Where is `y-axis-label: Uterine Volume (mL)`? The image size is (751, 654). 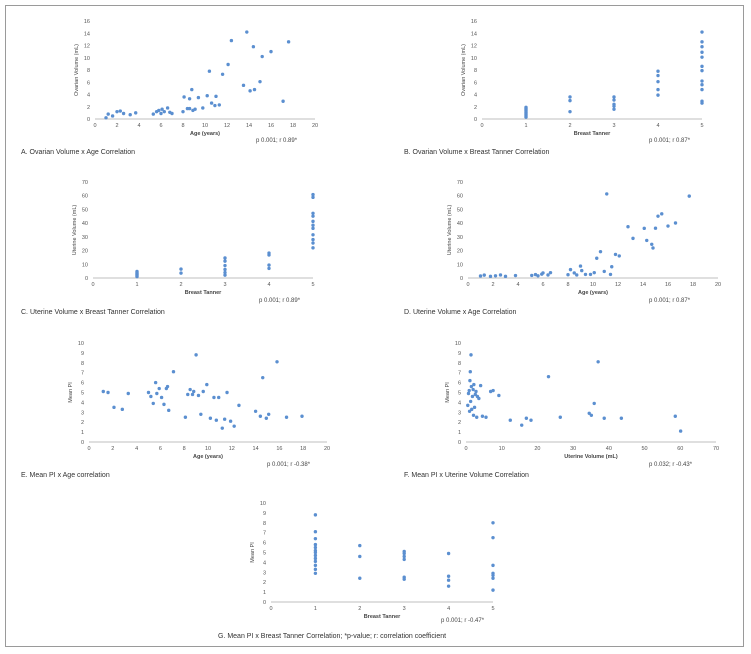 y-axis-label: Uterine Volume (mL) is located at coordinates (75, 230).